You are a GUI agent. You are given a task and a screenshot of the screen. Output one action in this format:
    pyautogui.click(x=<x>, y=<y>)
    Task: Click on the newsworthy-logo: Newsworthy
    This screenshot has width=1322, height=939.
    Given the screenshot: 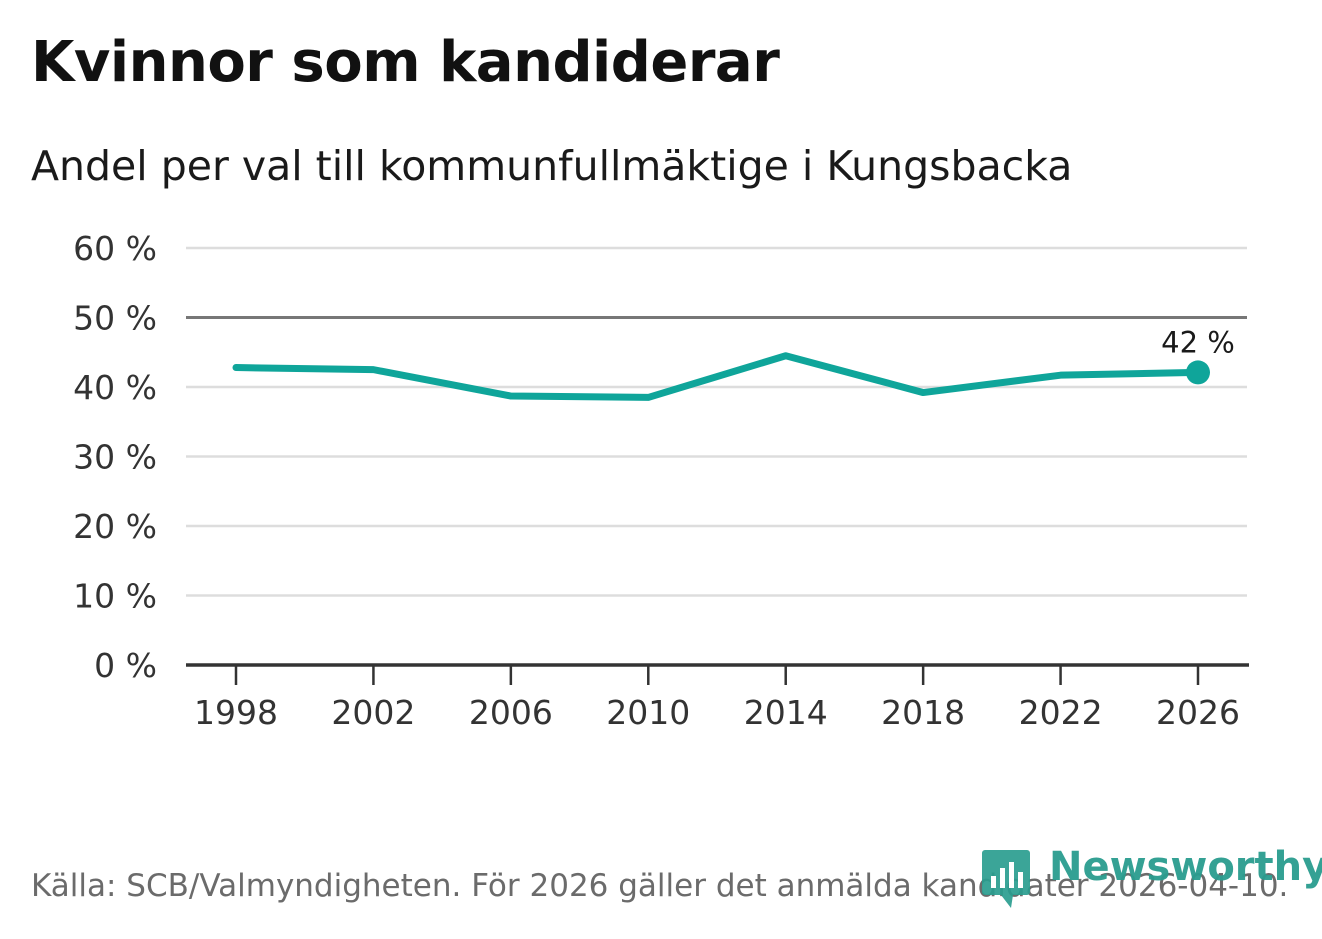 What is the action you would take?
    pyautogui.click(x=1151, y=877)
    